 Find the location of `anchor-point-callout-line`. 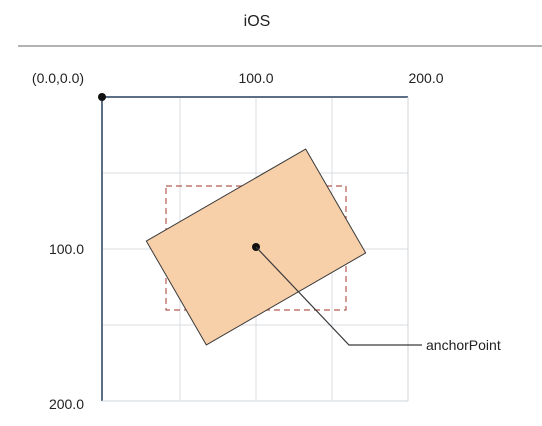

anchor-point-callout-line is located at coordinates (338, 296).